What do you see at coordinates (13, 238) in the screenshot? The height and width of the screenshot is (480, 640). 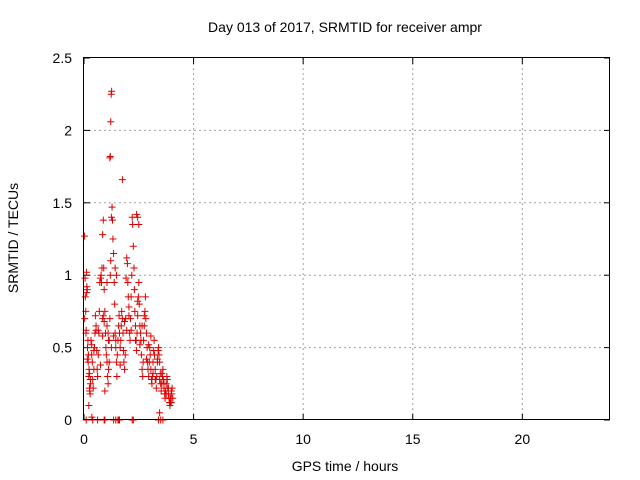 I see `y-axis-label: SRMTID / TECUs` at bounding box center [13, 238].